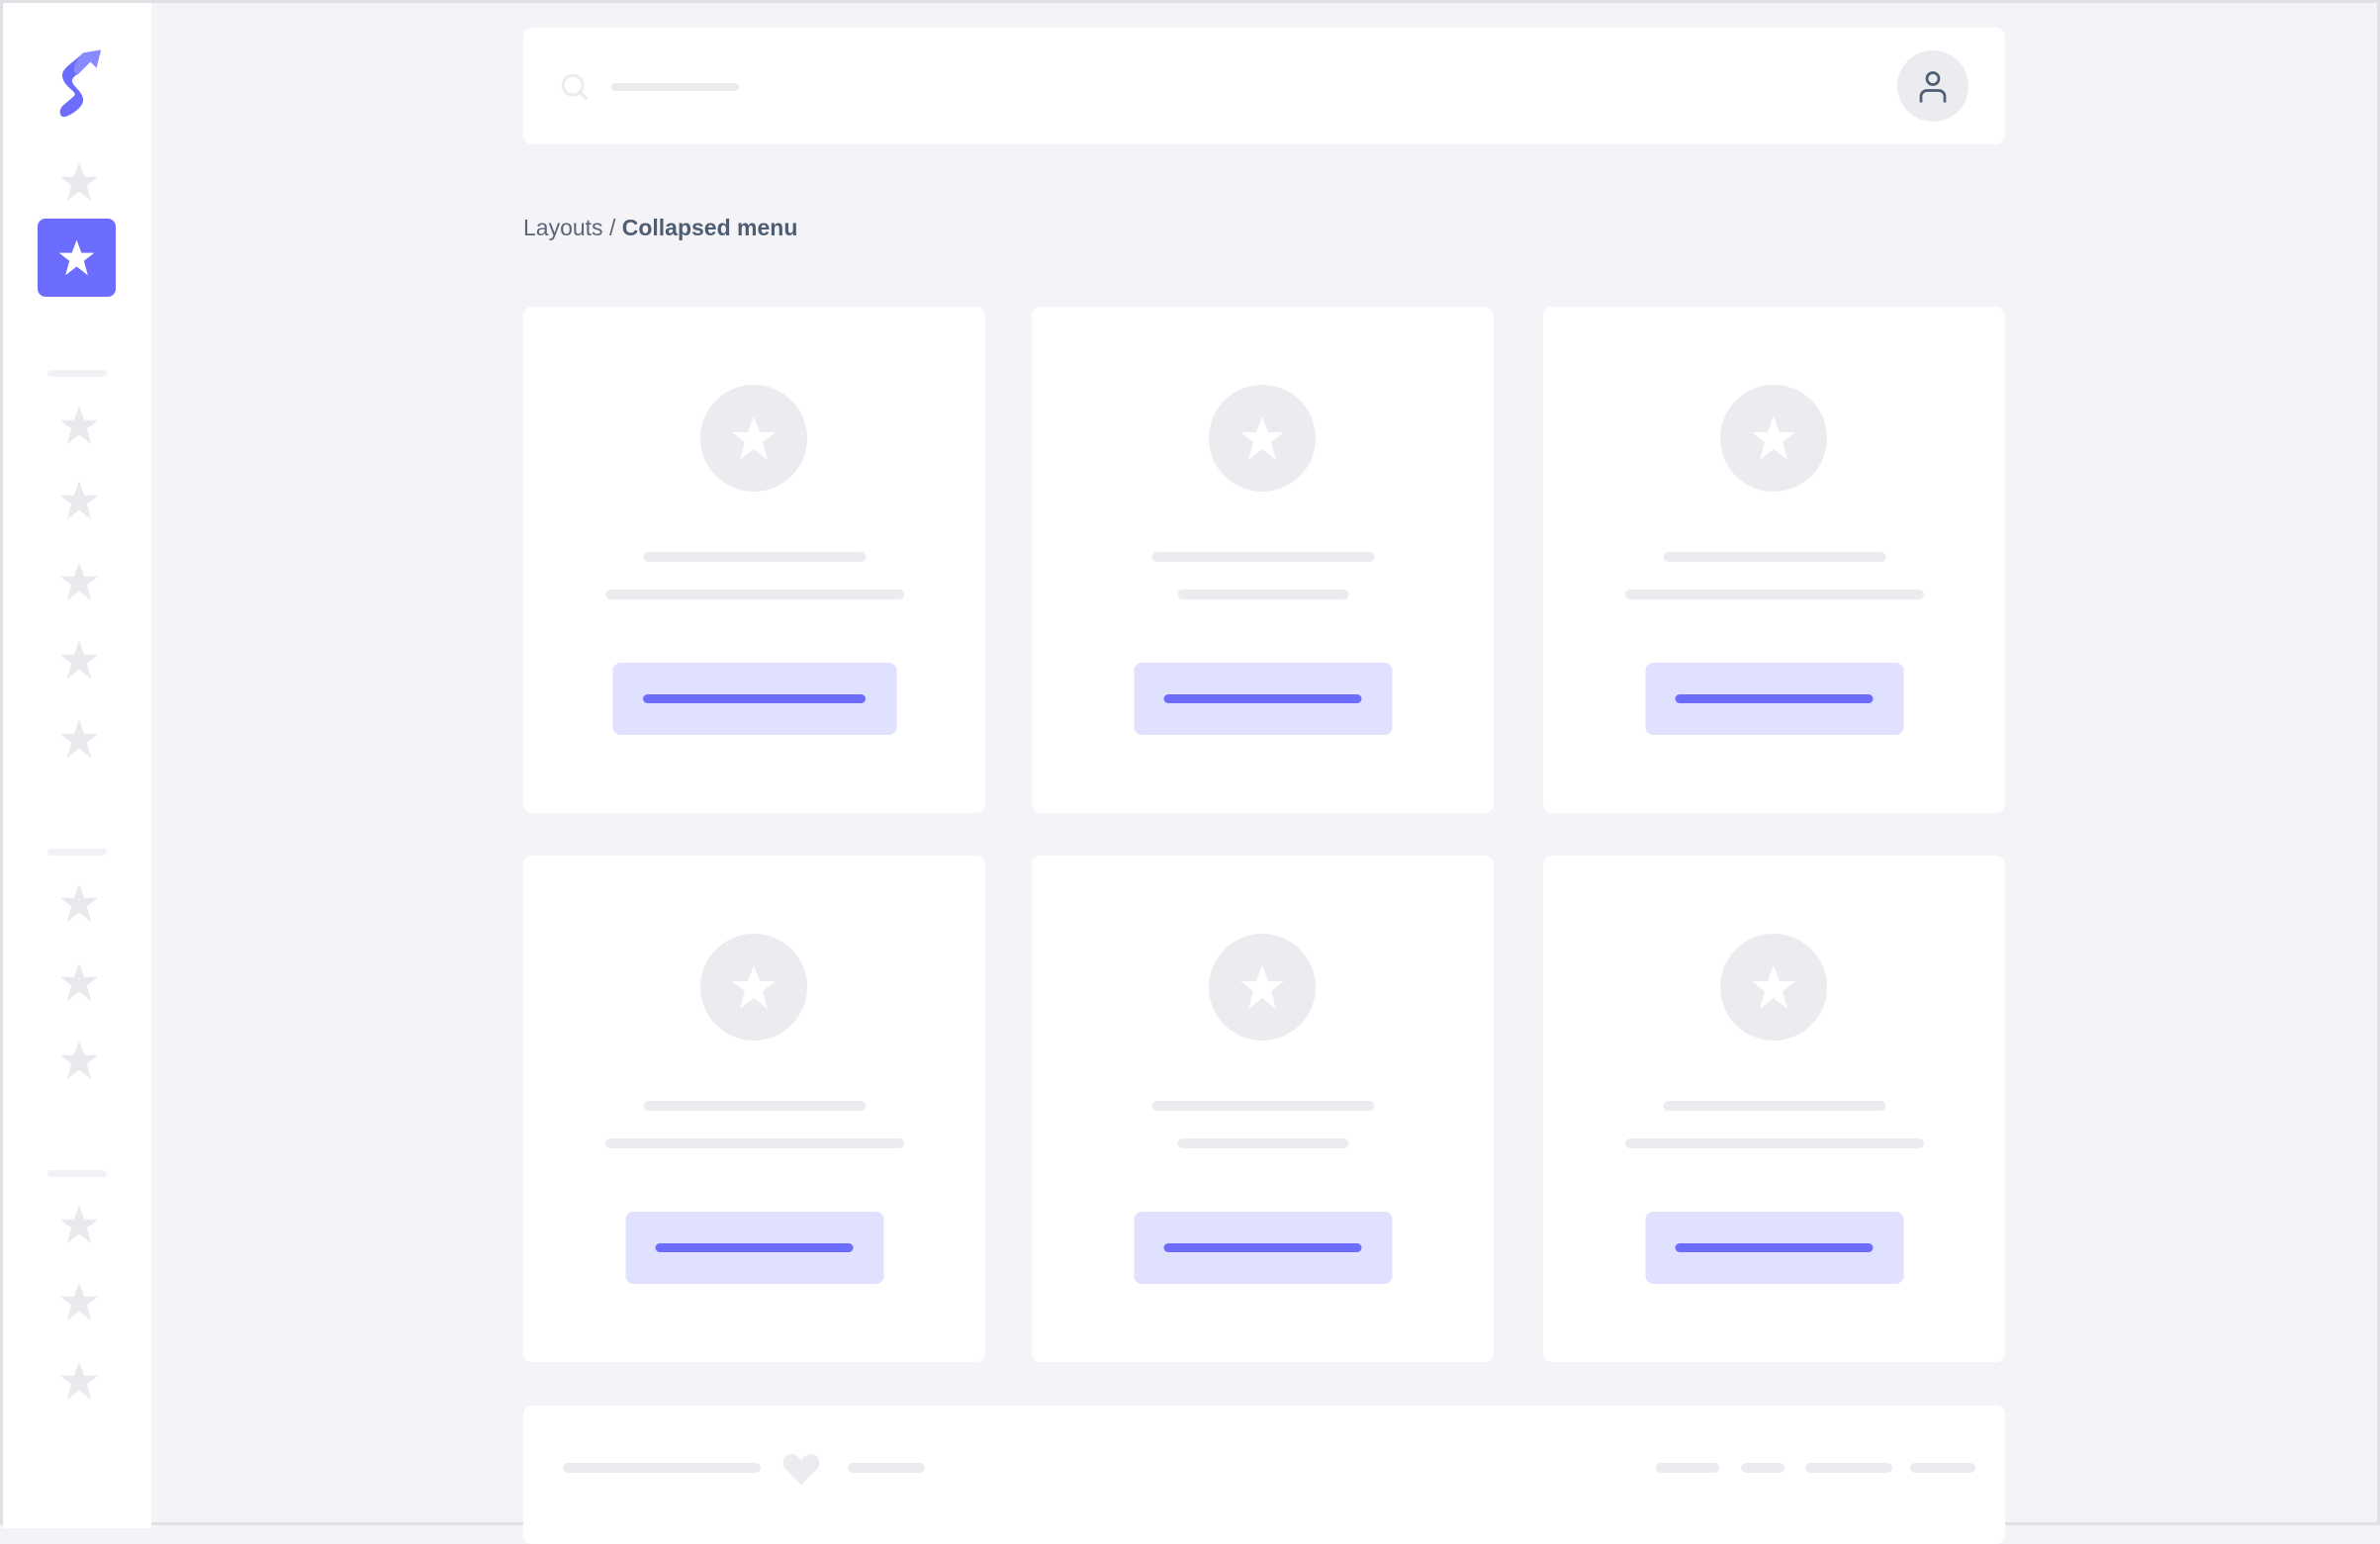 The width and height of the screenshot is (2380, 1544). Describe the element at coordinates (801, 1470) in the screenshot. I see `heart-icon` at that location.